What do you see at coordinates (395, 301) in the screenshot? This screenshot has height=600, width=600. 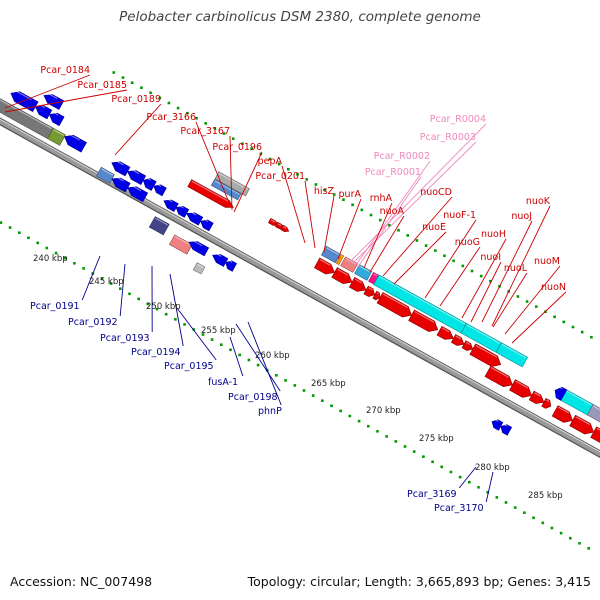 I see `forward-gene-20-highlight` at bounding box center [395, 301].